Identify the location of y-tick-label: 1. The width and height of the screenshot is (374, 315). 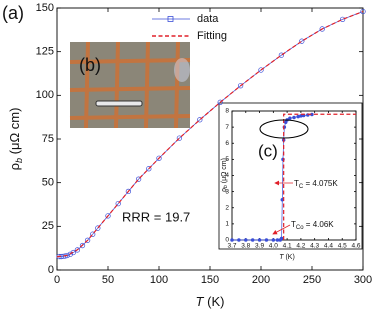
(227, 224).